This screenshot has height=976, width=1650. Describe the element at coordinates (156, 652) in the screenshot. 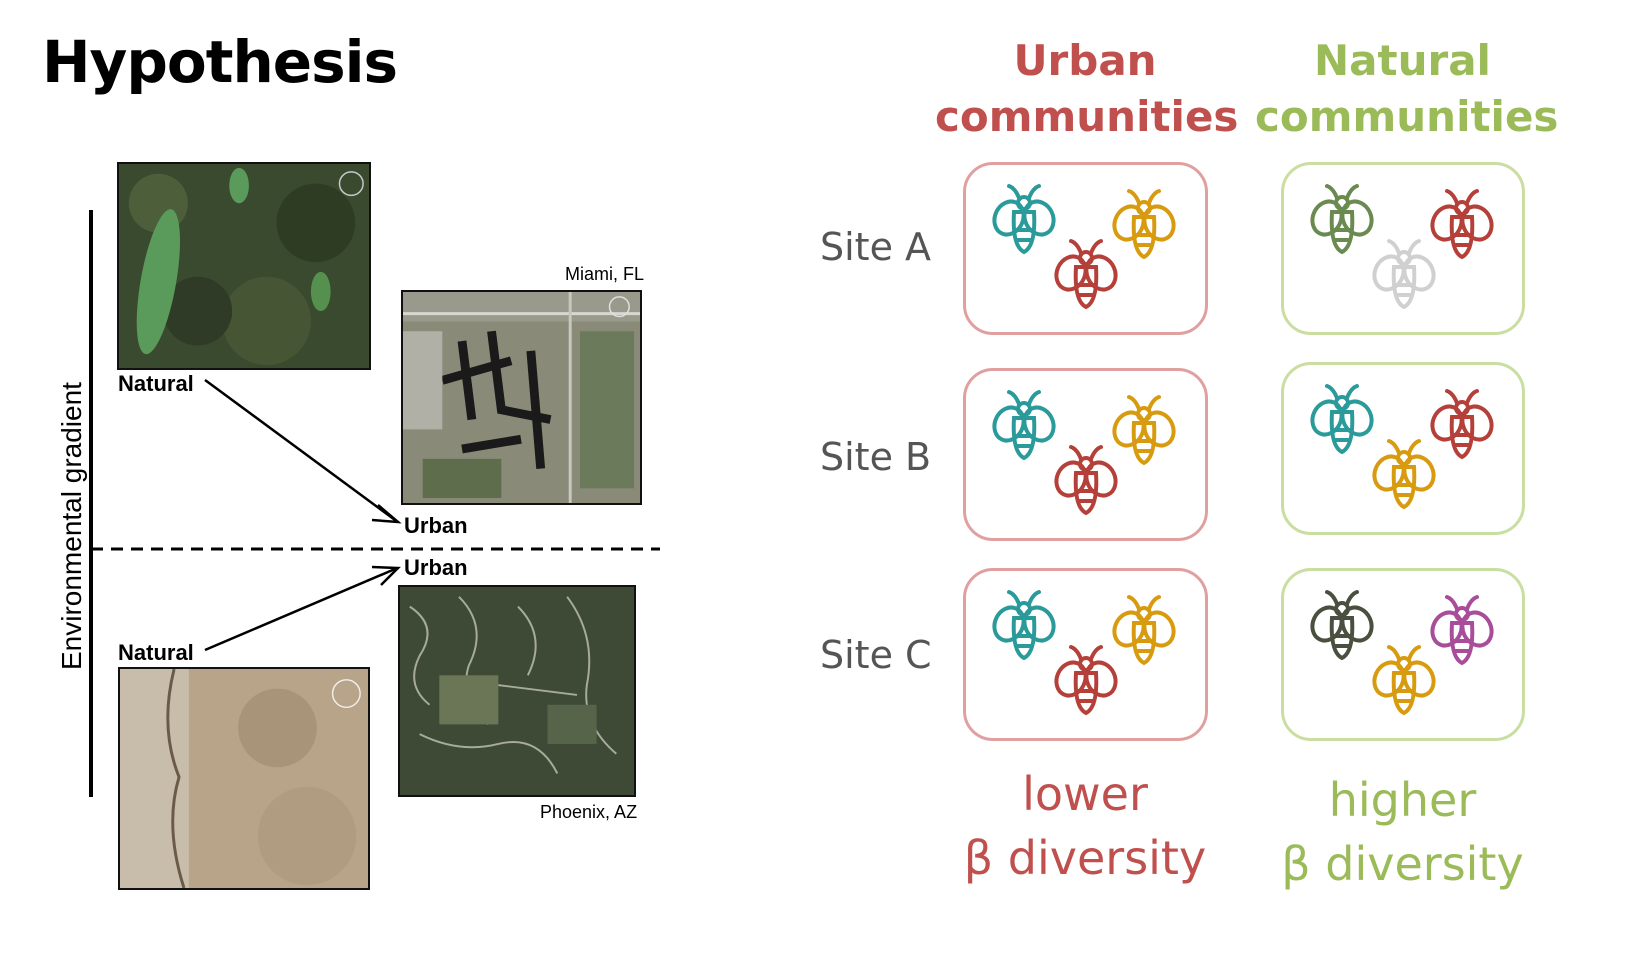

I see `natural-label-bottom: Natural` at that location.